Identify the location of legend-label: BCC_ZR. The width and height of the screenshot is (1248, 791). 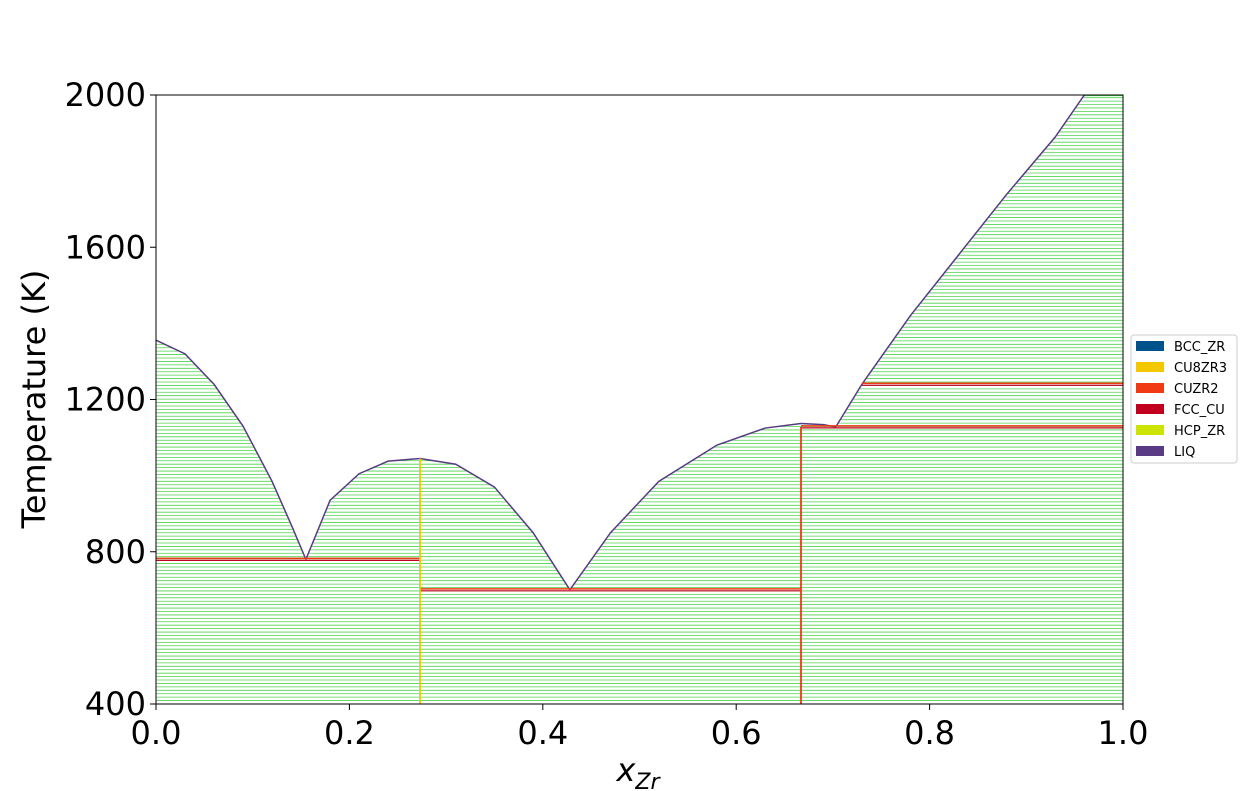
(1199, 347).